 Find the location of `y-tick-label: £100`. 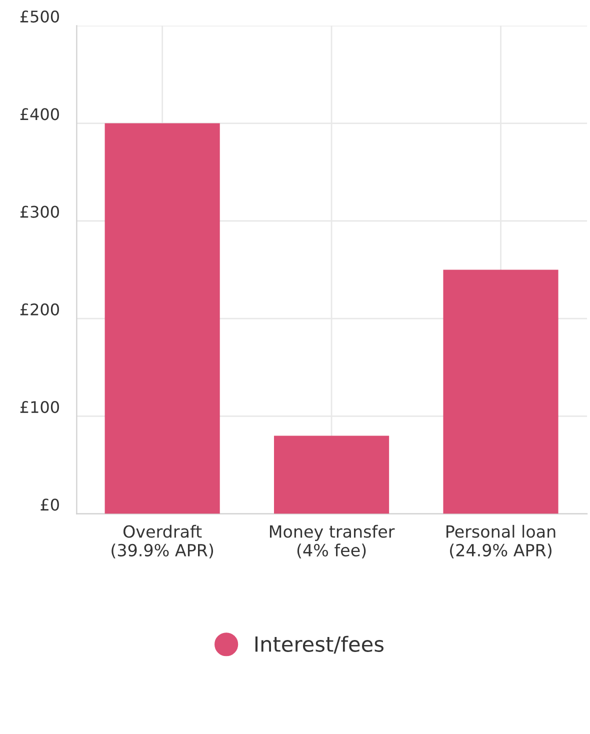

y-tick-label: £100 is located at coordinates (39, 407).